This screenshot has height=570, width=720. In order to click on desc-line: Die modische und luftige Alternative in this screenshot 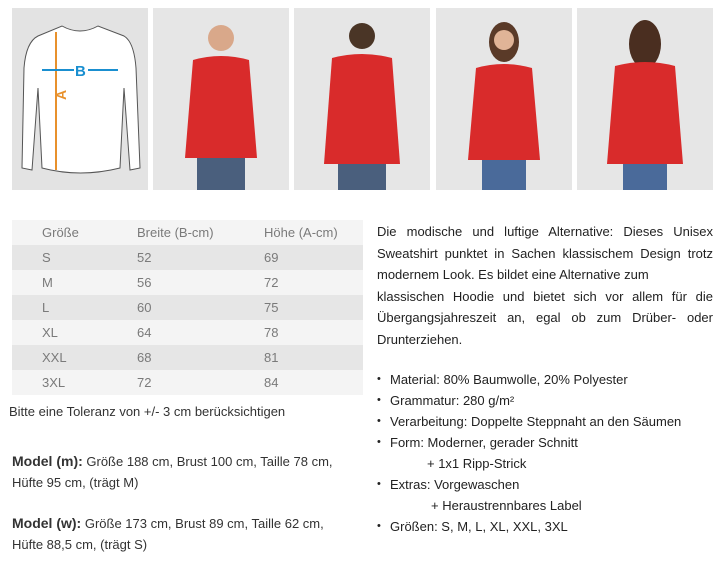, I will do `click(545, 231)`.